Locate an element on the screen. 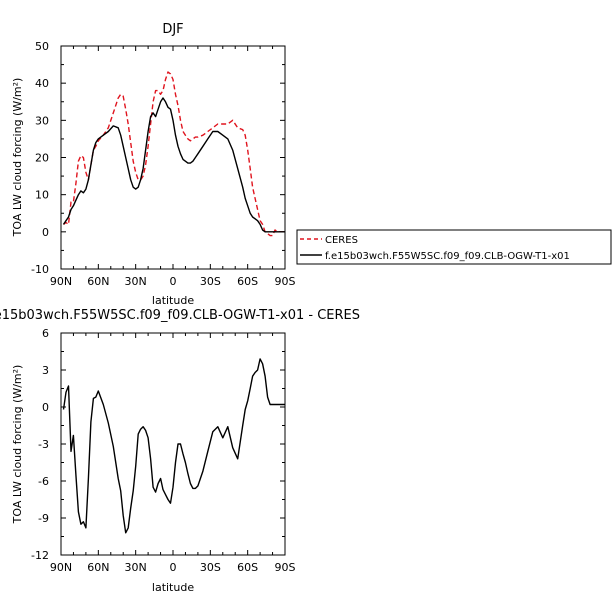  top-y-tick-label: 50 is located at coordinates (42, 46).